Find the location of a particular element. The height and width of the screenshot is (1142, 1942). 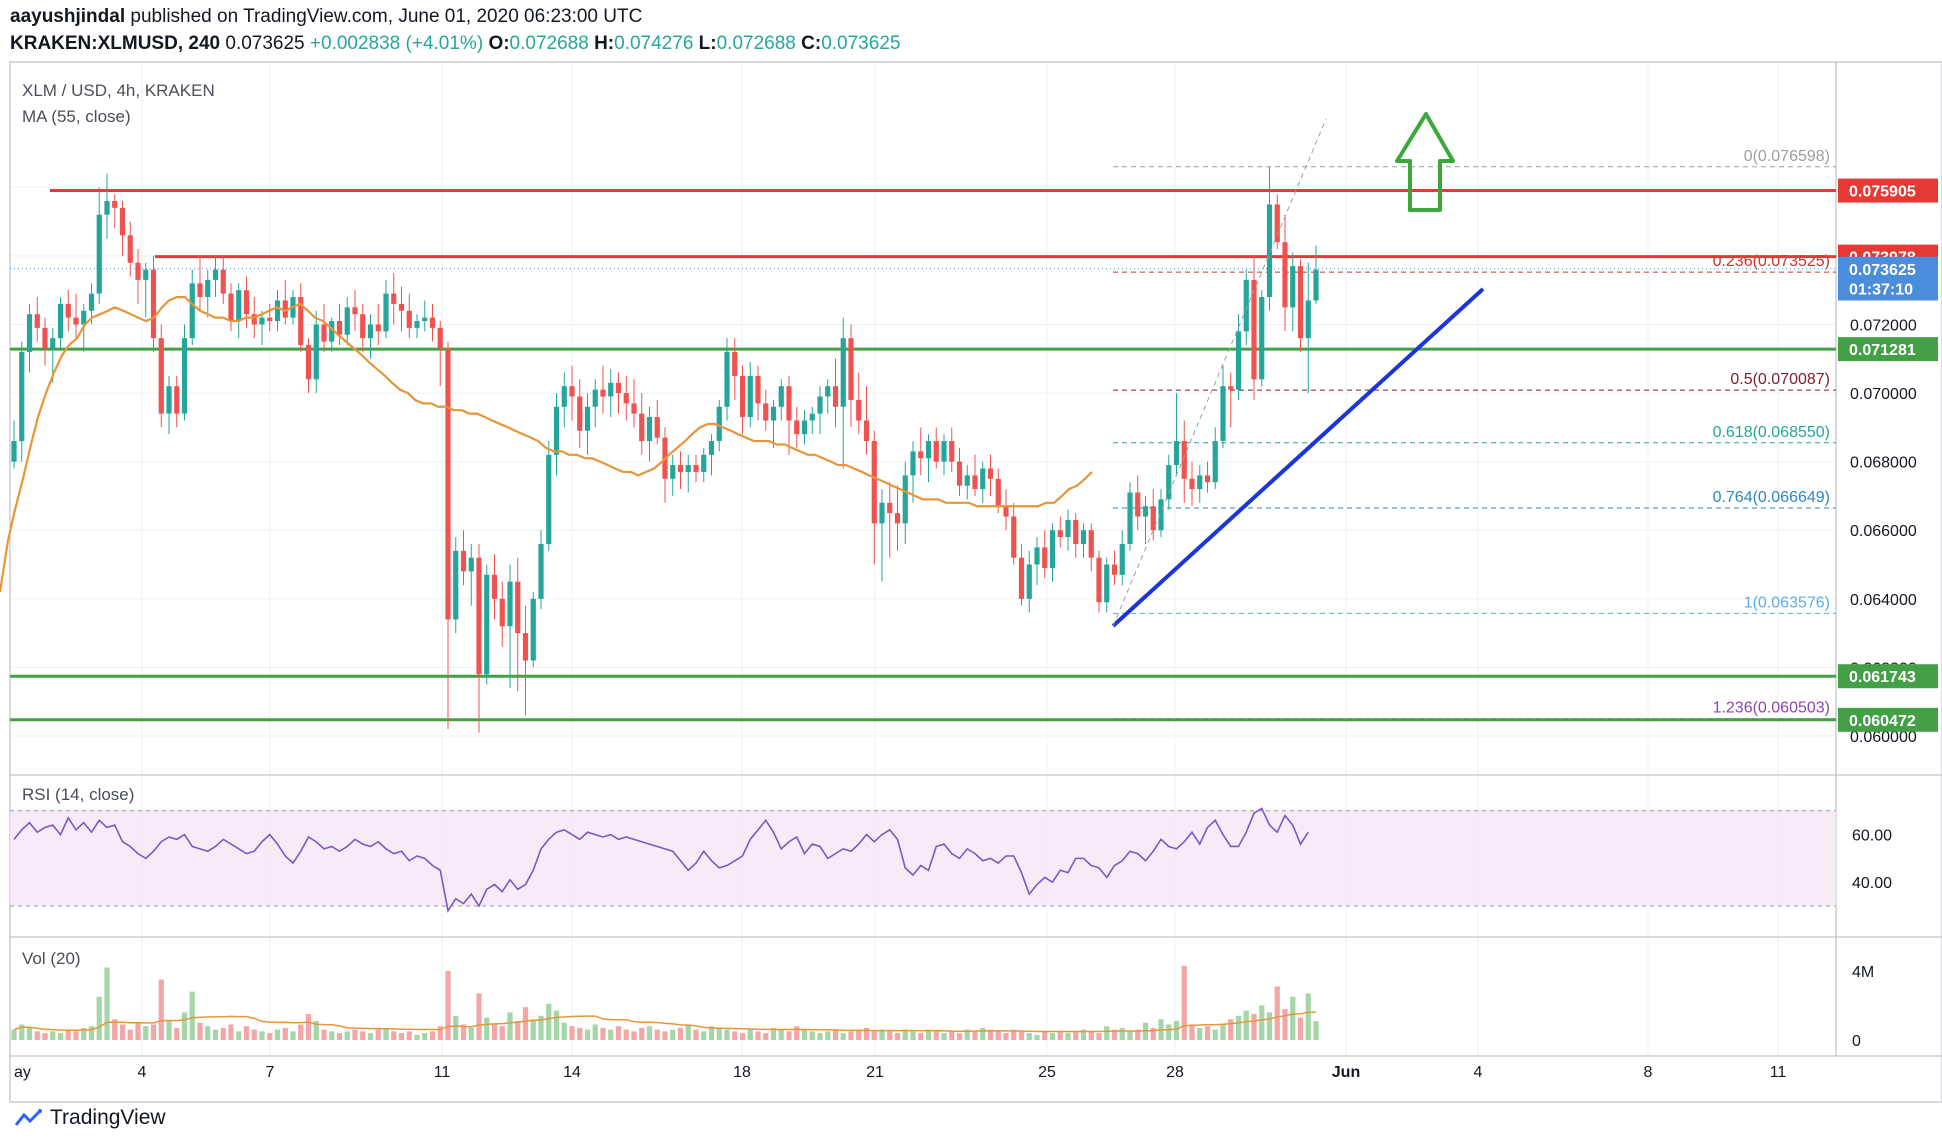

time-tick-label: 21 is located at coordinates (875, 1072).